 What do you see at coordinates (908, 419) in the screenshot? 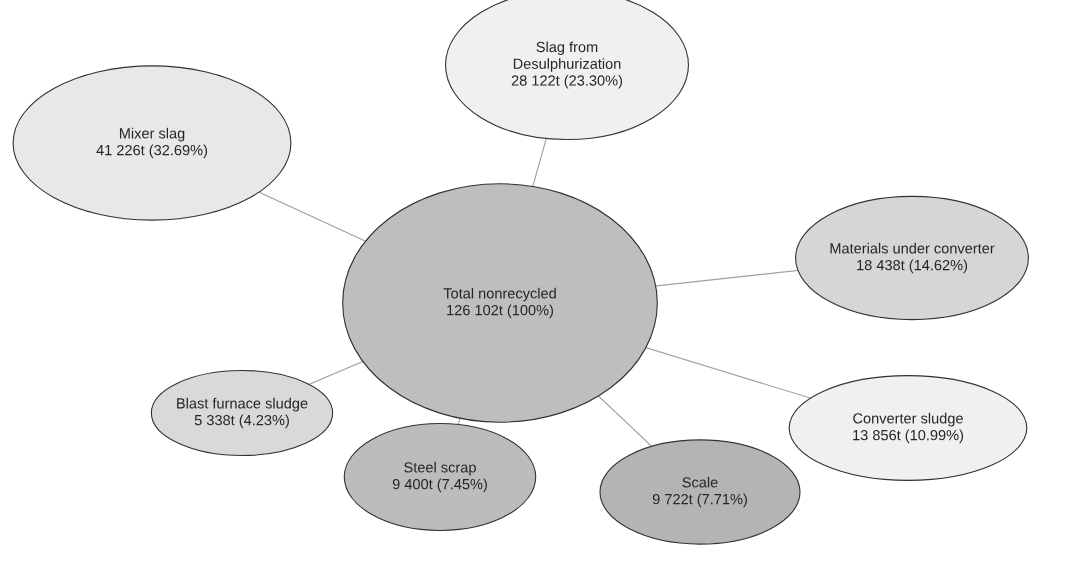
I see `category-label: Converter sludge` at bounding box center [908, 419].